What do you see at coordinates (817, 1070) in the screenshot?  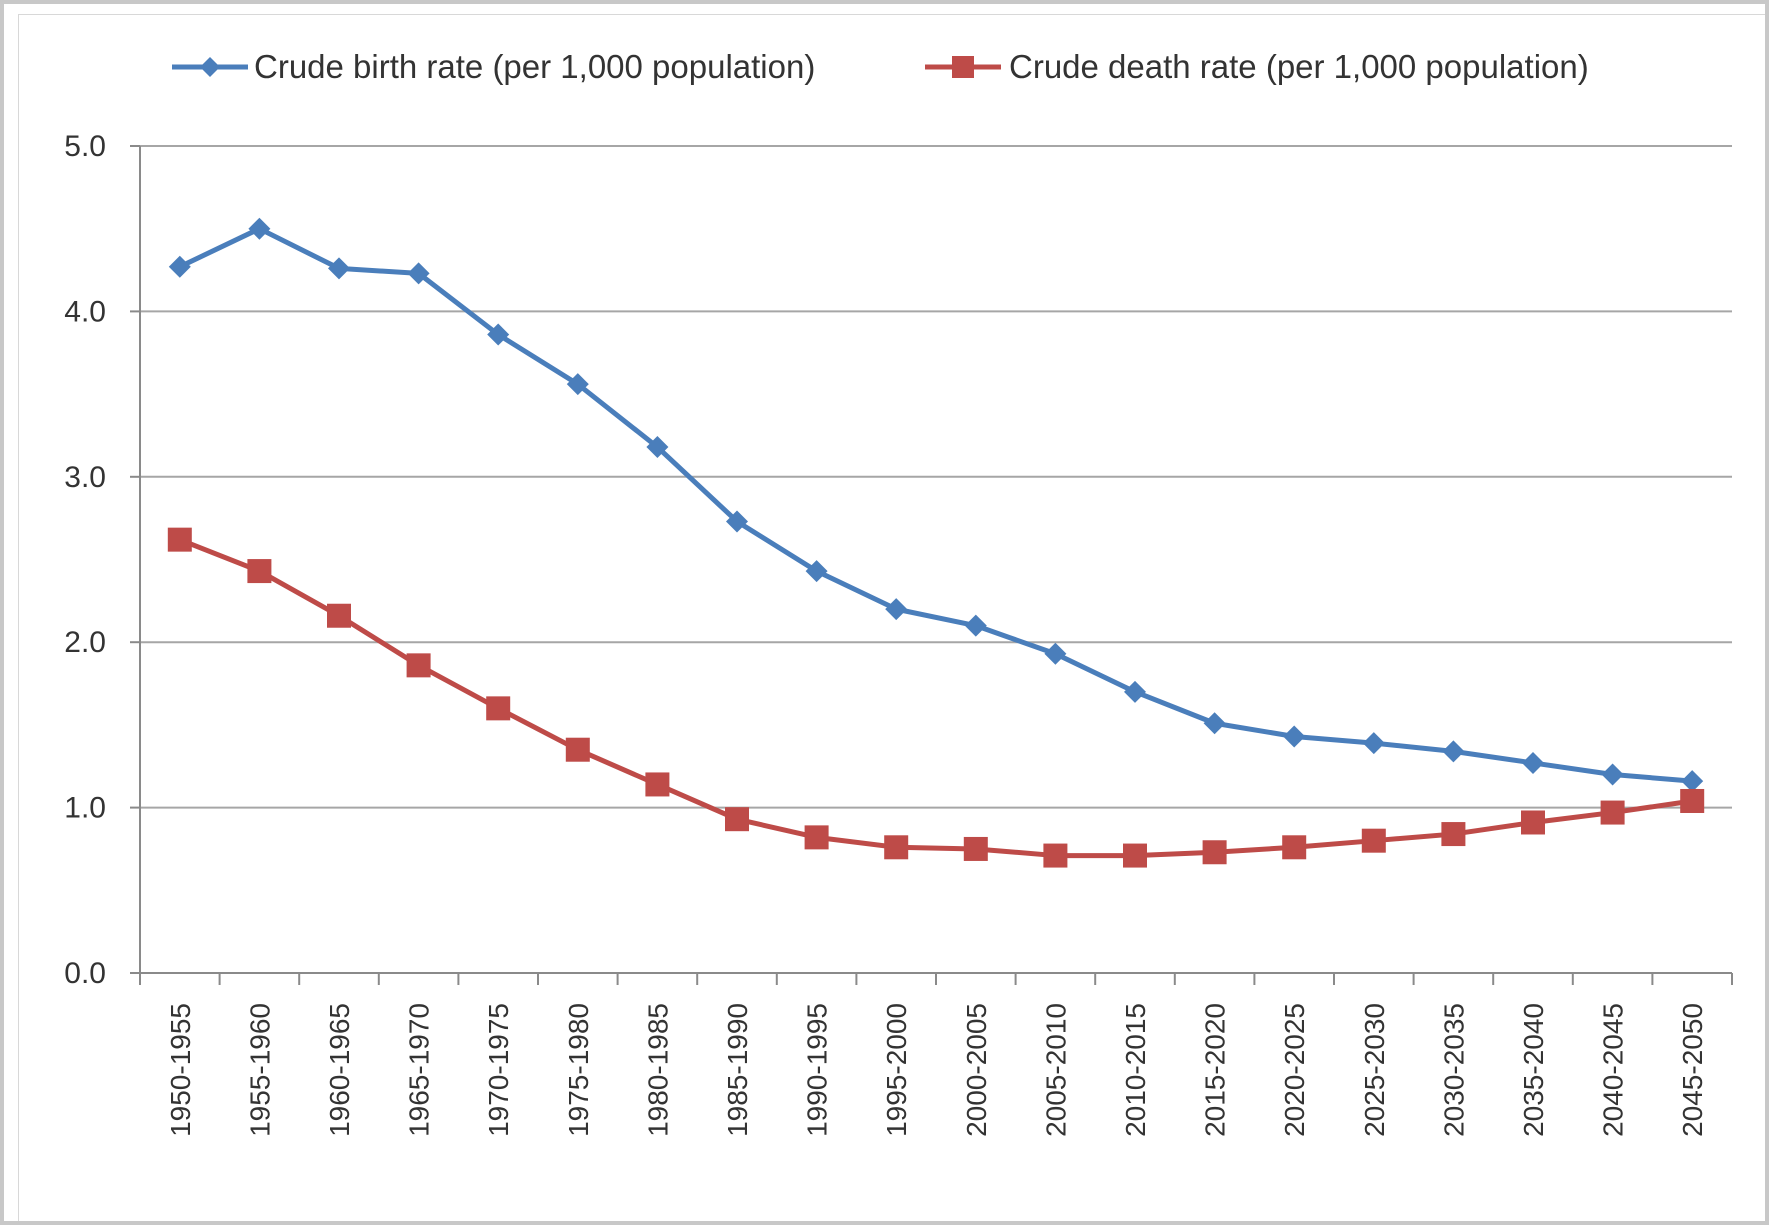 I see `x-tick-label: 1990-1995` at bounding box center [817, 1070].